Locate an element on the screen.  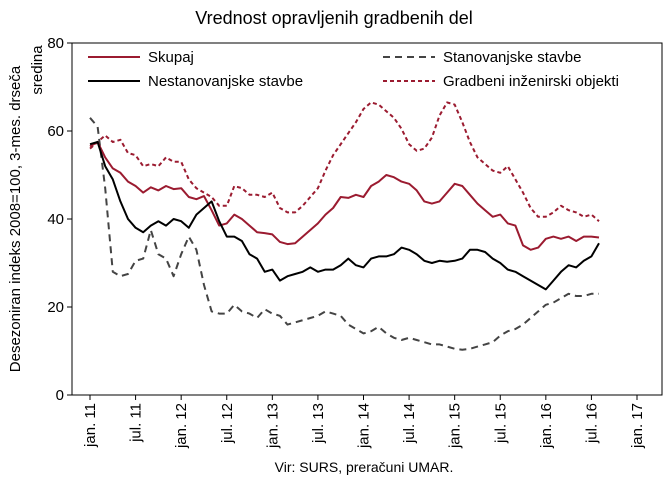
x-tick-label: jan. 16 is located at coordinates (546, 426).